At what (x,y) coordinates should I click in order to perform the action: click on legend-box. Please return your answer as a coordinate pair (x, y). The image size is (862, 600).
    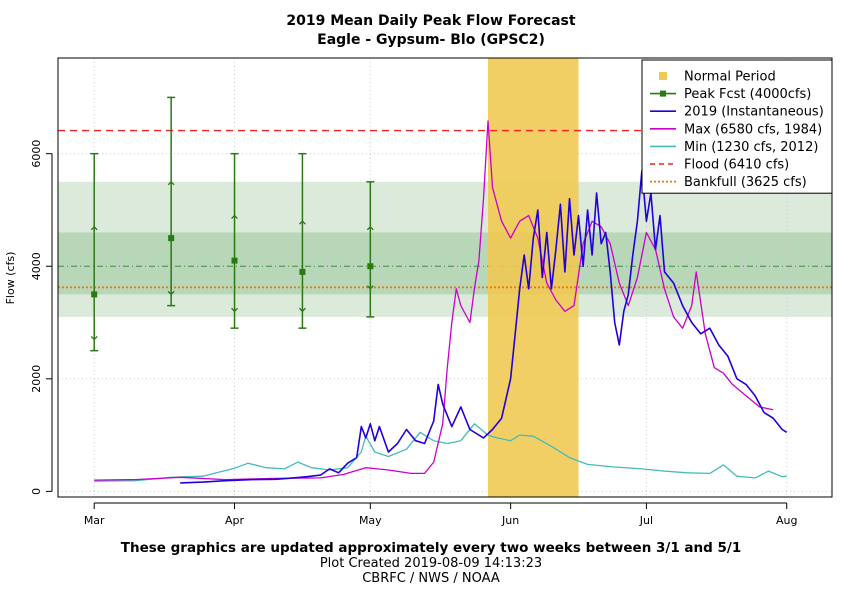
    Looking at the image, I should click on (737, 126).